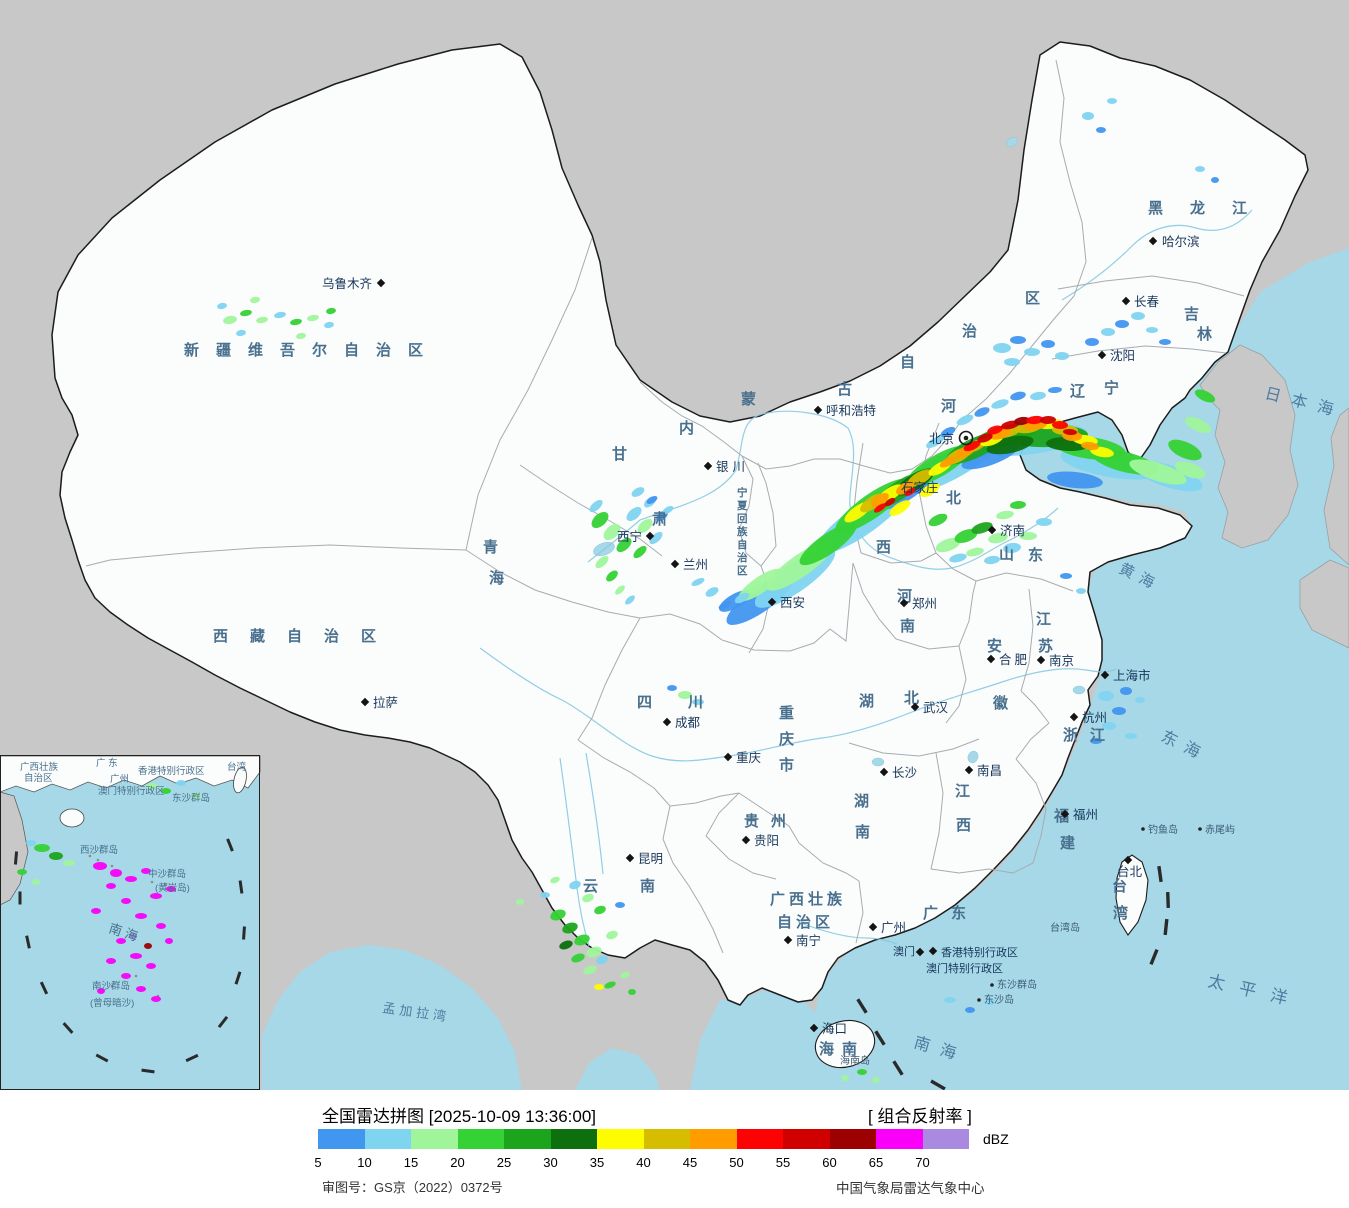  What do you see at coordinates (597, 1162) in the screenshot?
I see `colorbar-tick: 35` at bounding box center [597, 1162].